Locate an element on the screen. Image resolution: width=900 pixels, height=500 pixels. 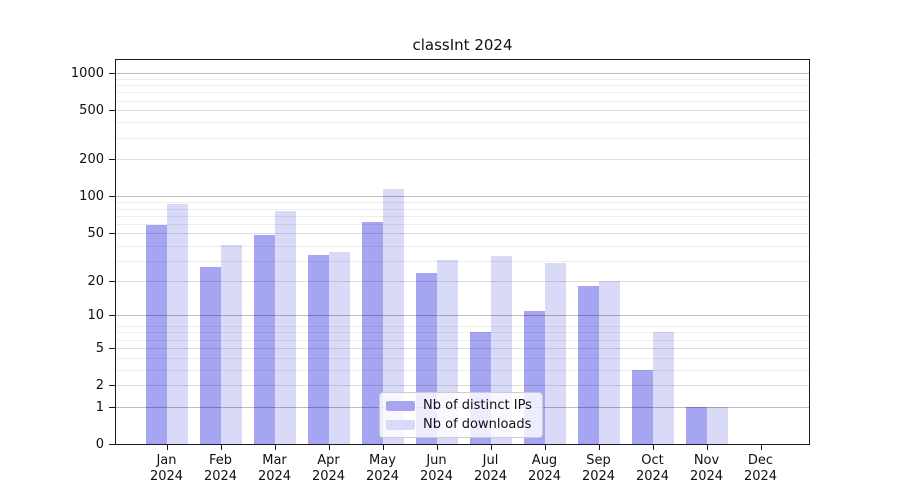
x-tick-label-dec: Dec 2024 is located at coordinates (761, 469).